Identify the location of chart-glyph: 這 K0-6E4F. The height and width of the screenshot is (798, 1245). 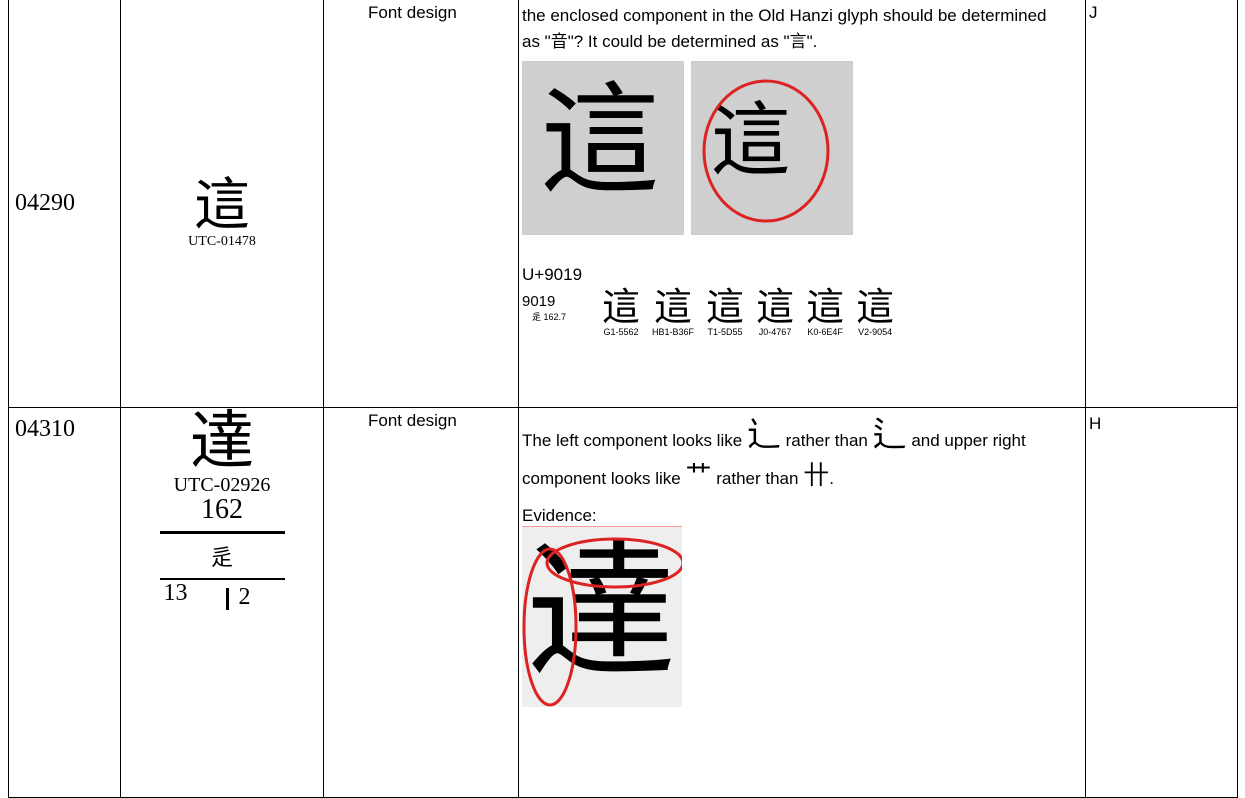
(825, 313).